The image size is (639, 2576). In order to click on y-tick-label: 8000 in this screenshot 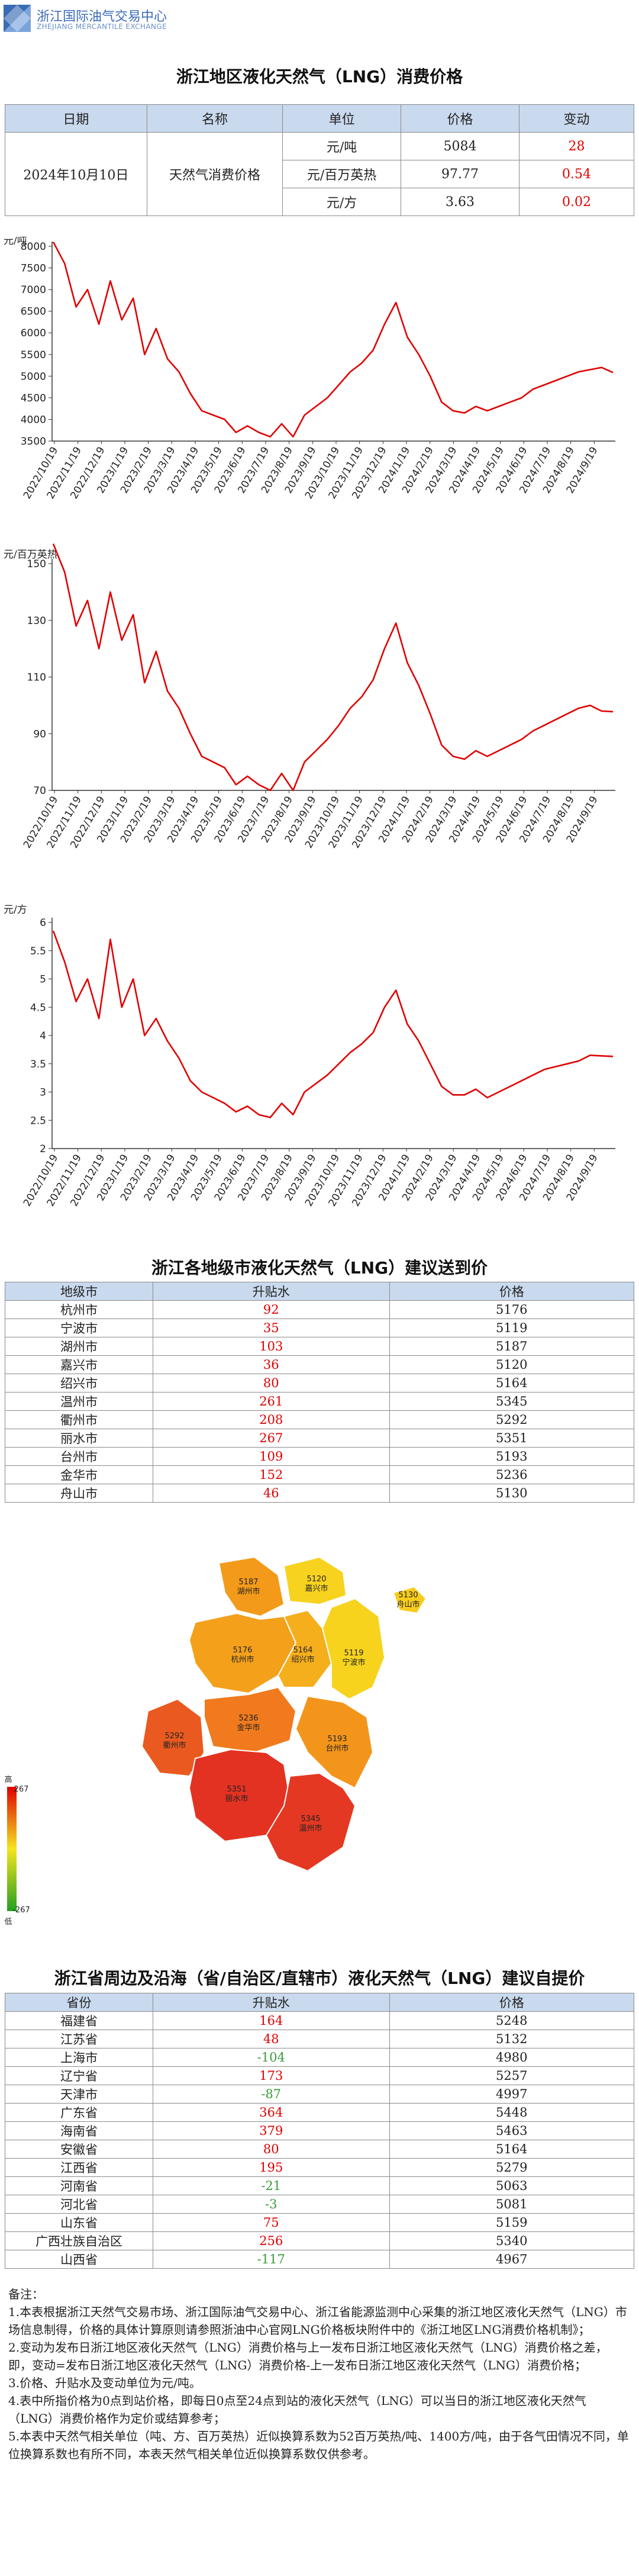, I will do `click(33, 247)`.